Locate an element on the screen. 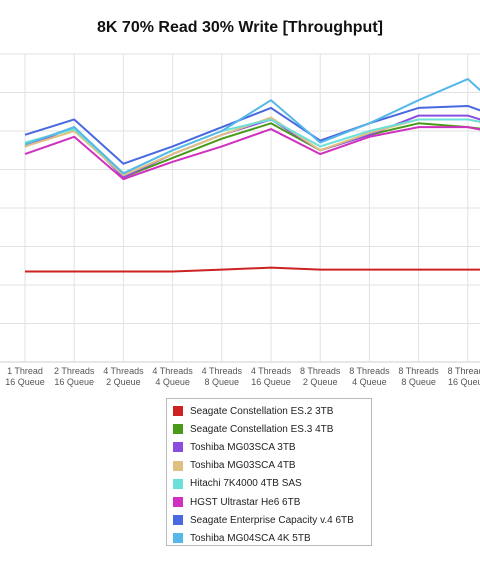 The height and width of the screenshot is (572, 480). legend-item: Toshiba MG03SCA 4TB is located at coordinates (269, 466).